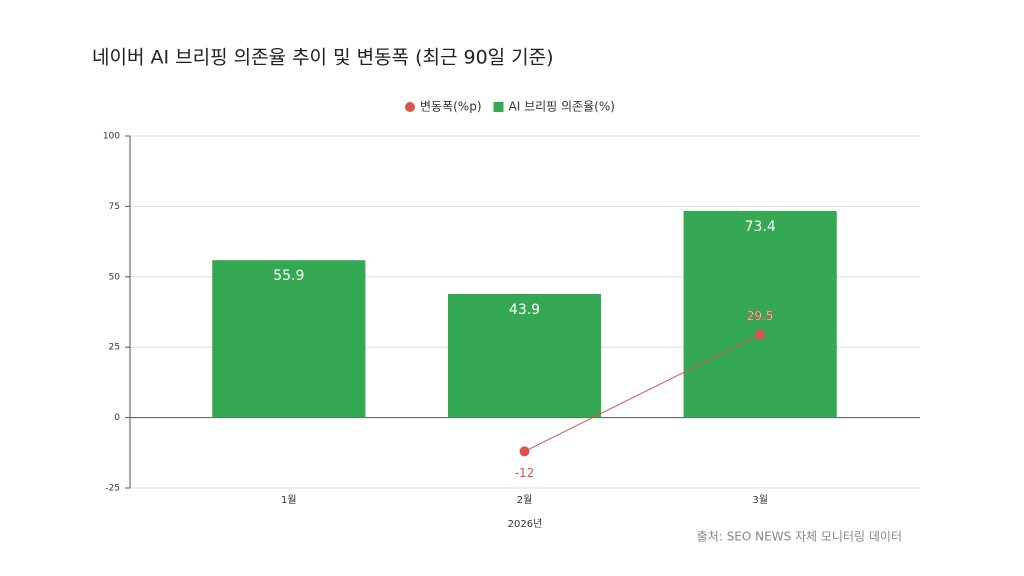 Image resolution: width=1024 pixels, height=576 pixels. I want to click on line, so click(642, 393).